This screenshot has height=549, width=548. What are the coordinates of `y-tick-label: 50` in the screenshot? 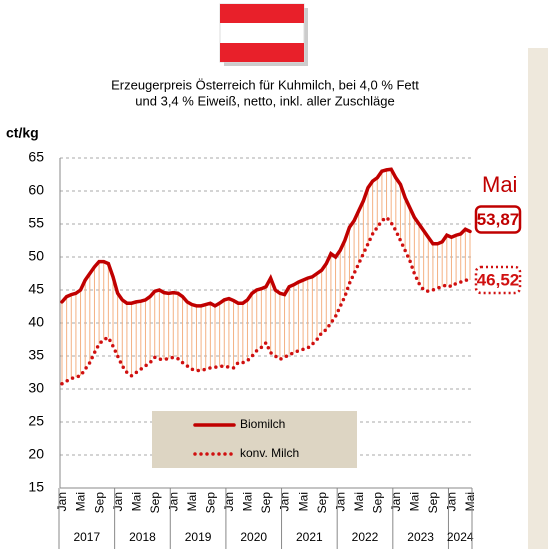 It's located at (36, 256).